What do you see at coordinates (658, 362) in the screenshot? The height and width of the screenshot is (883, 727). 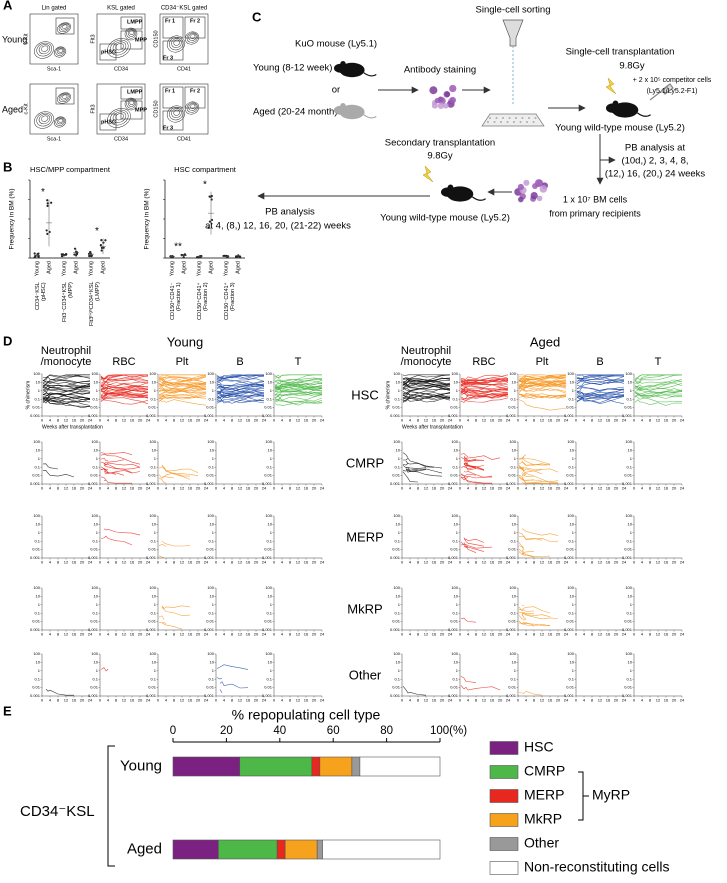 I see `column-header: T` at bounding box center [658, 362].